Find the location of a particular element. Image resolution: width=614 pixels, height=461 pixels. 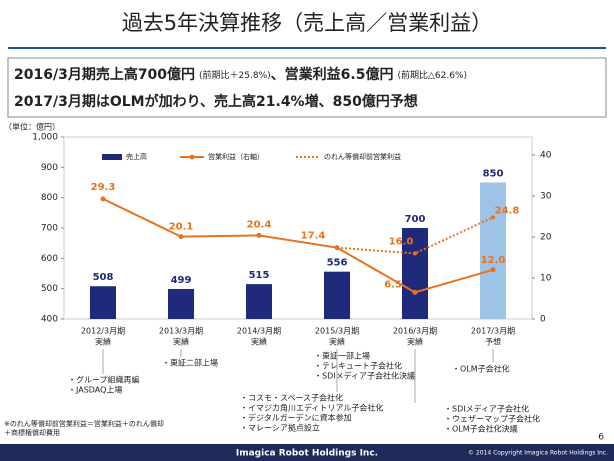

footnote: ※のれん等償却前営業利益＝営業利益＋のれん償却 is located at coordinates (84, 423).